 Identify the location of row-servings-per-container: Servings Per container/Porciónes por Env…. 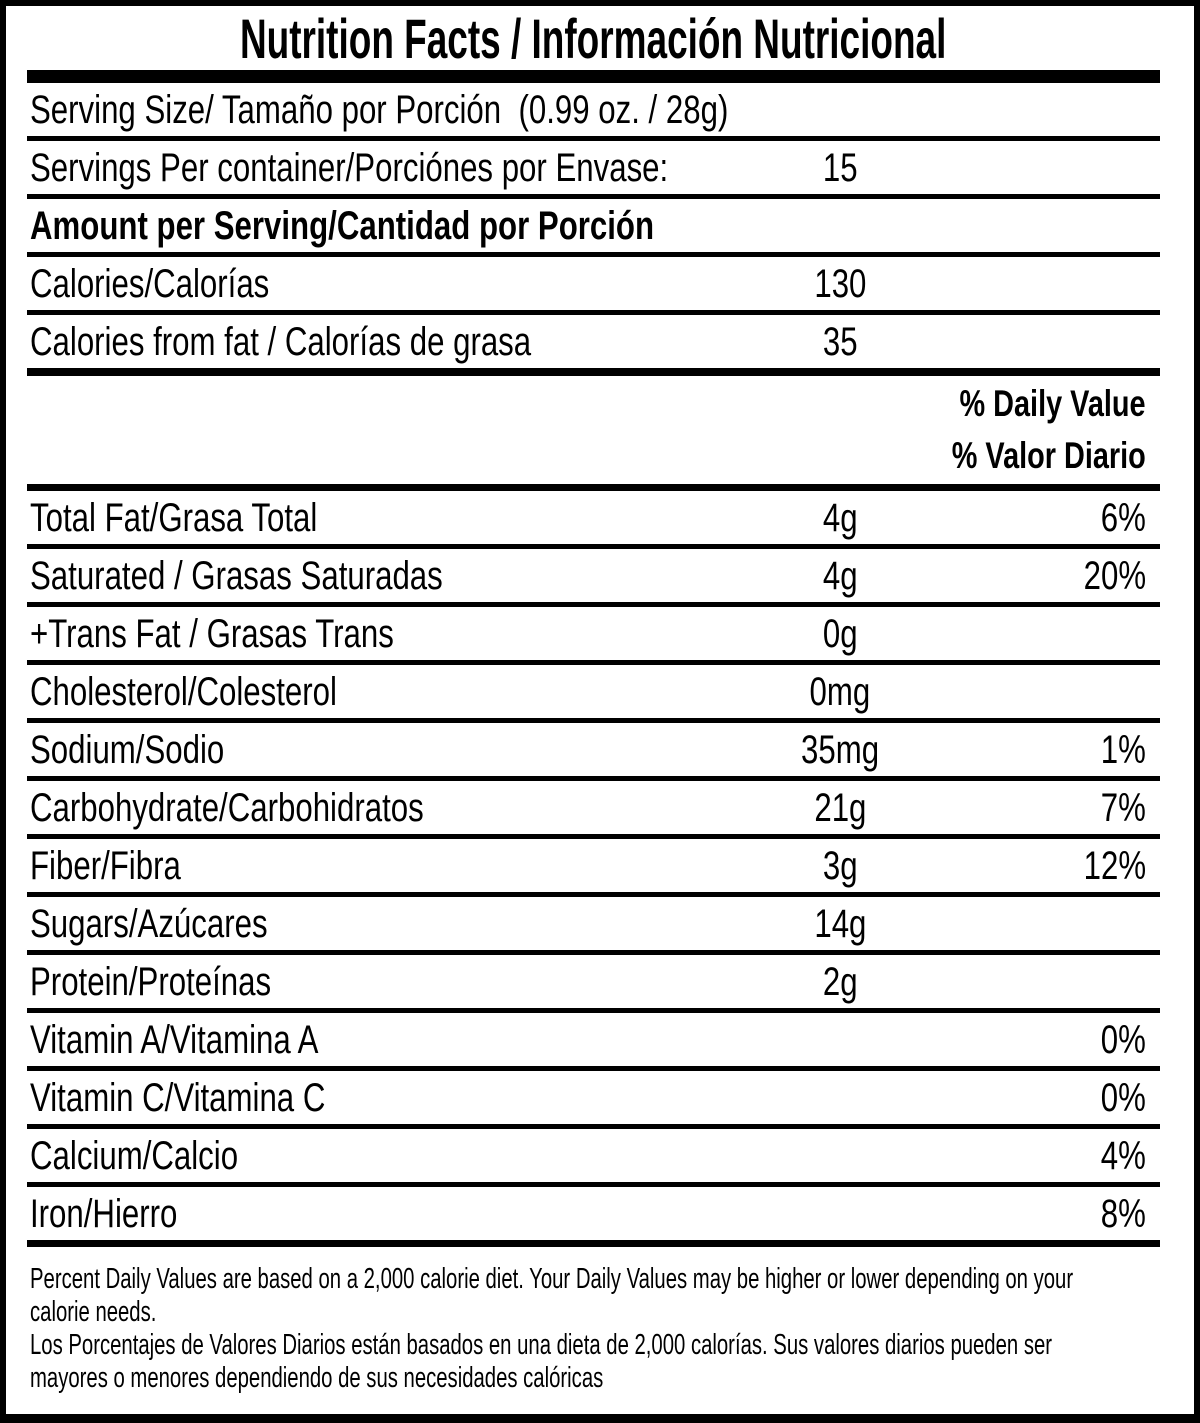
(593, 170).